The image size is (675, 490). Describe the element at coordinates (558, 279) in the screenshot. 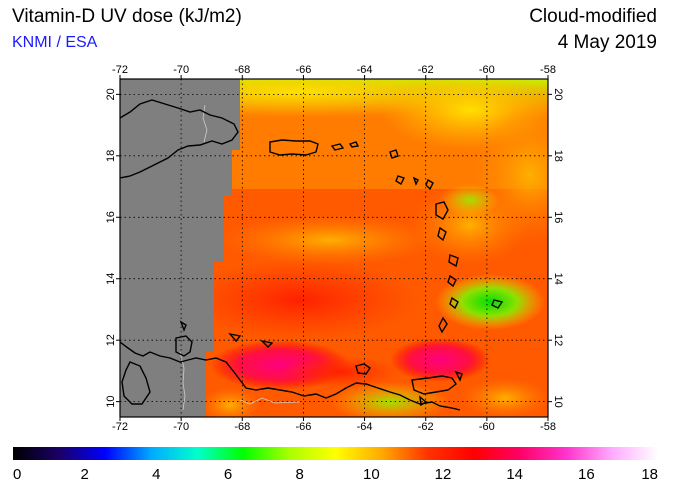

I see `lat-tick-label-right: 14` at that location.